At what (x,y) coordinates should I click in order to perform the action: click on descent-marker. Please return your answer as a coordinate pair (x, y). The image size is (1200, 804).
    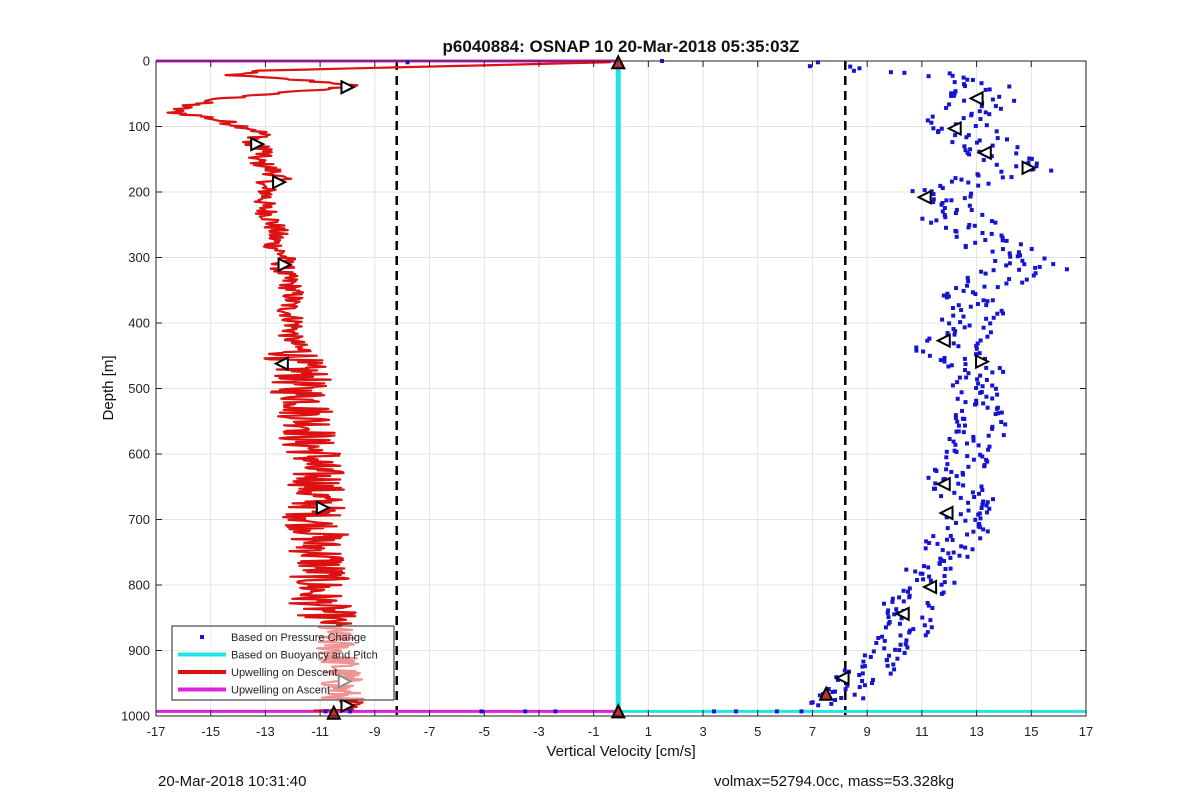
    Looking at the image, I should click on (280, 182).